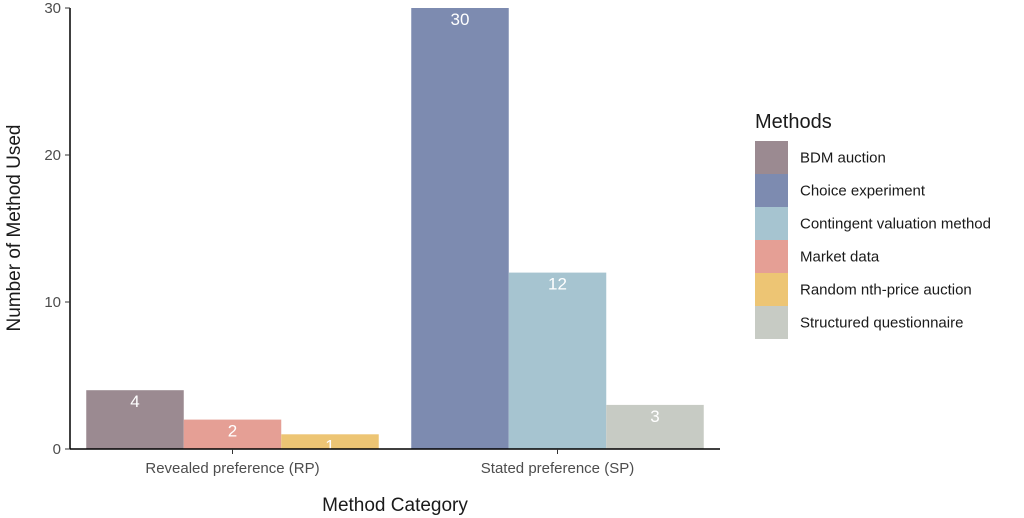 Image resolution: width=1024 pixels, height=518 pixels. I want to click on legend-title: Methods, so click(793, 122).